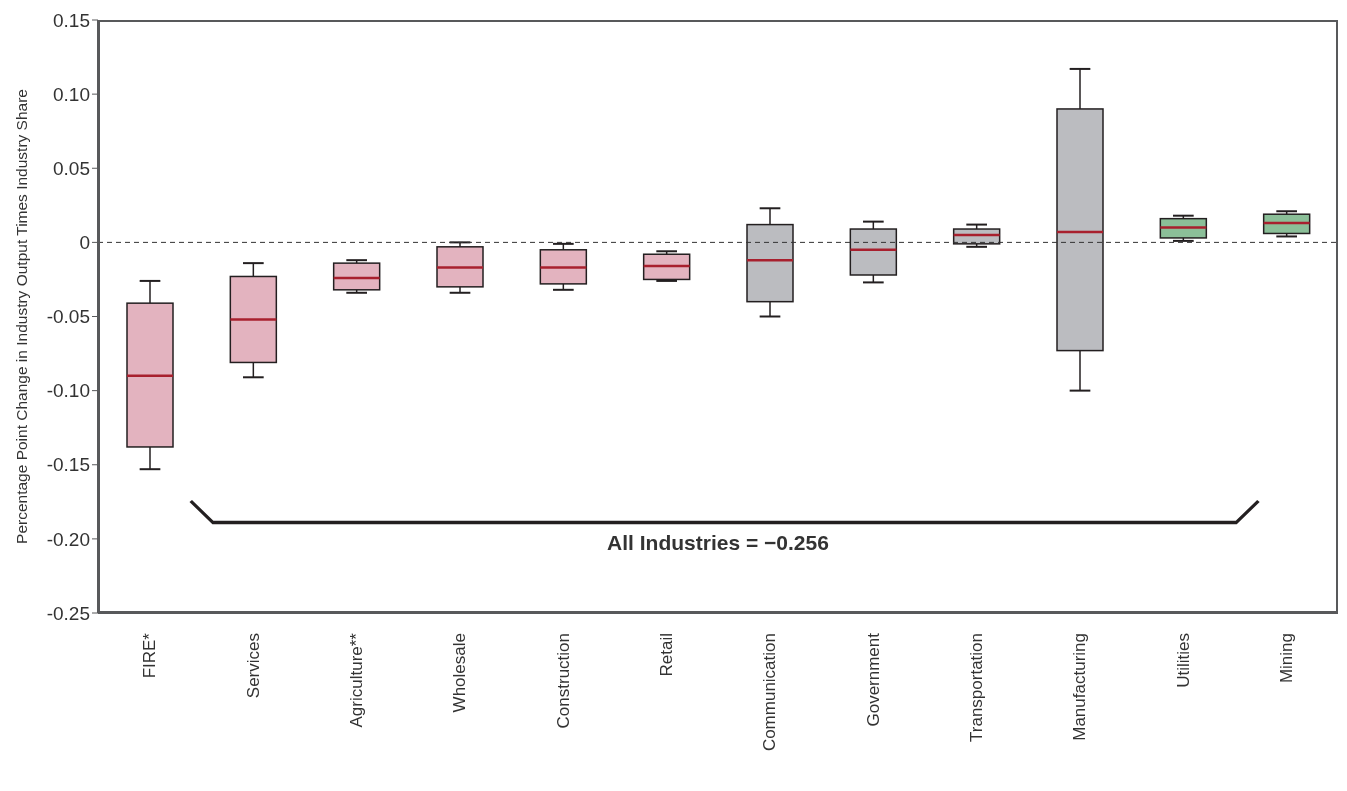 The height and width of the screenshot is (791, 1347). I want to click on x-tick-label: Communication, so click(770, 692).